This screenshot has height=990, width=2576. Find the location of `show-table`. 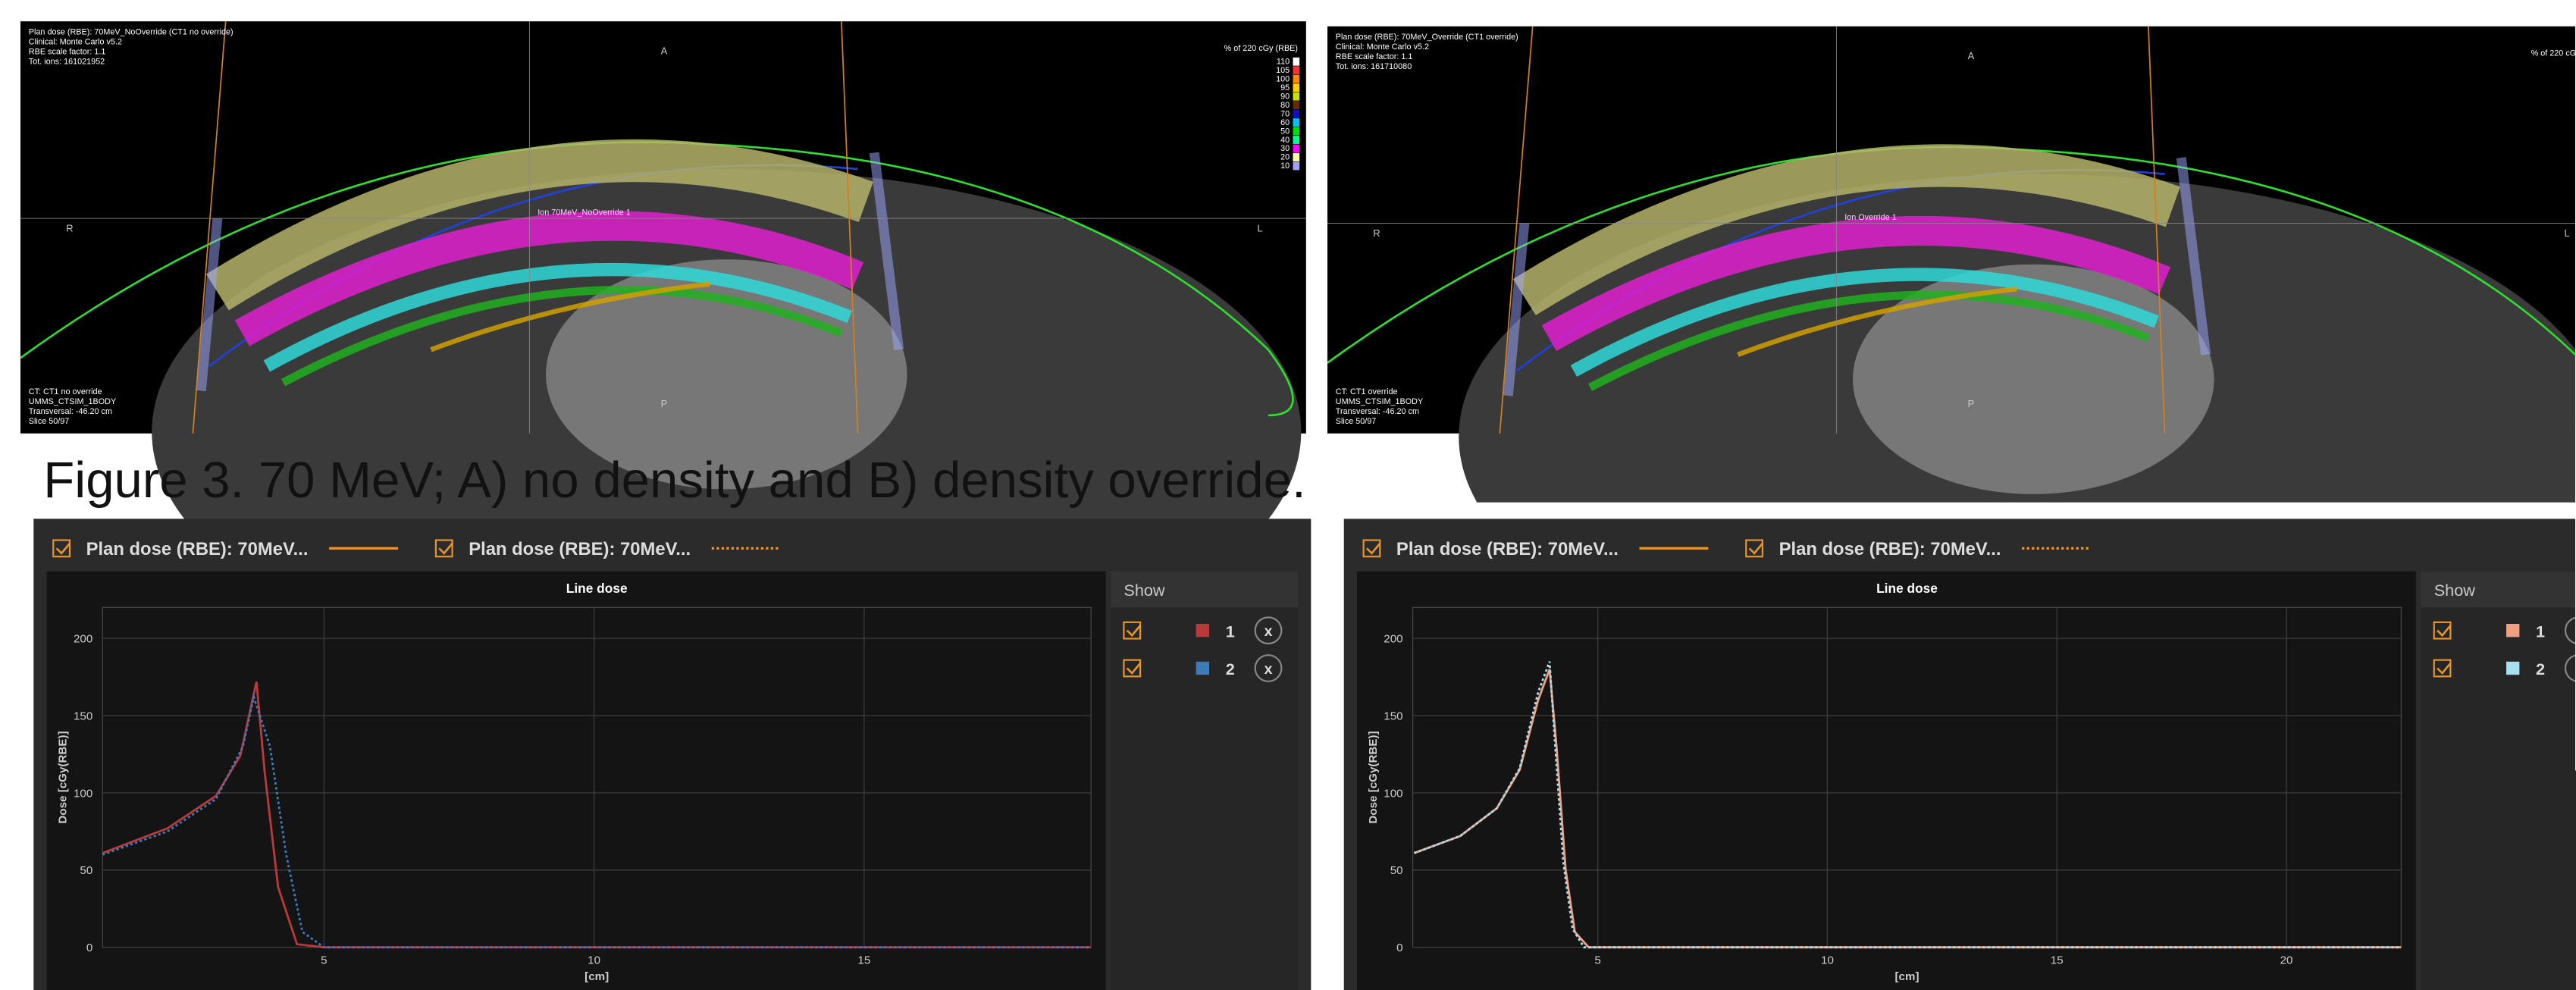

show-table is located at coordinates (1204, 780).